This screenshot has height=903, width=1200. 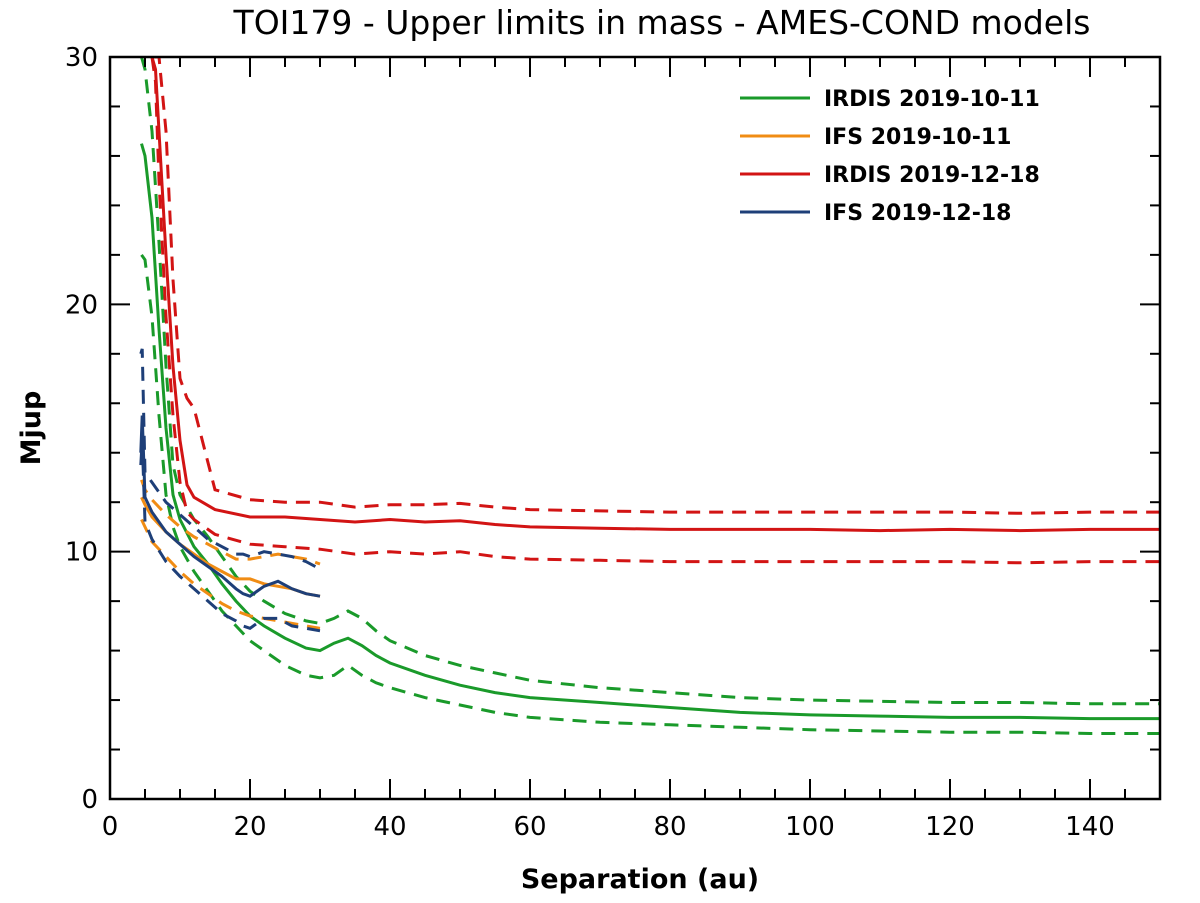 What do you see at coordinates (81, 305) in the screenshot?
I see `y-tick-label: 20` at bounding box center [81, 305].